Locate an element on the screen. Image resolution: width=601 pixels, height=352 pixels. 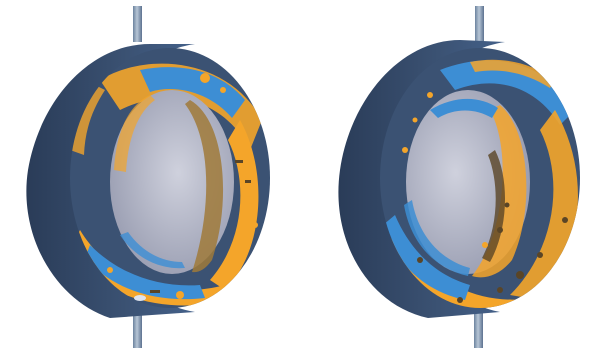
shaft-bottom-right is located at coordinates (478, 326).